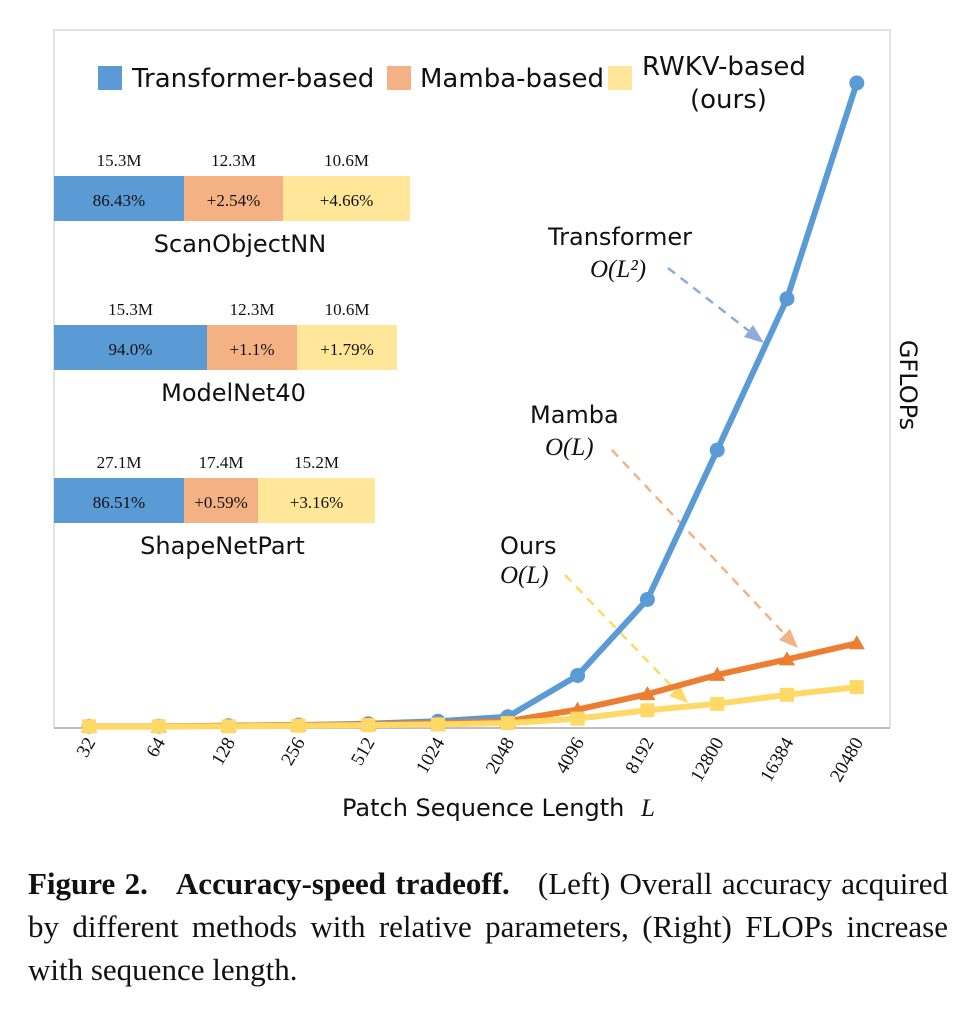 This screenshot has height=1009, width=973. What do you see at coordinates (574, 415) in the screenshot?
I see `annotation-label-mamba: Mamba` at bounding box center [574, 415].